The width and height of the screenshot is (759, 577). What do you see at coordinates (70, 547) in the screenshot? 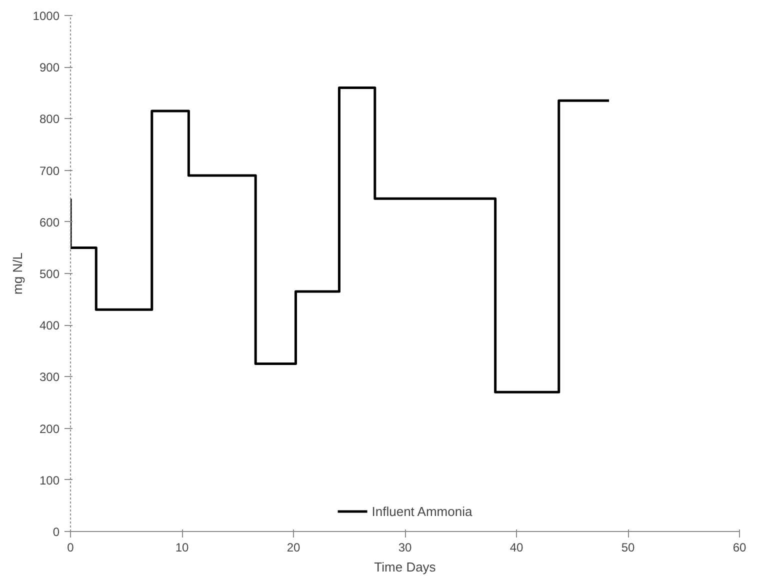
I see `x-tick-label: 0` at bounding box center [70, 547].